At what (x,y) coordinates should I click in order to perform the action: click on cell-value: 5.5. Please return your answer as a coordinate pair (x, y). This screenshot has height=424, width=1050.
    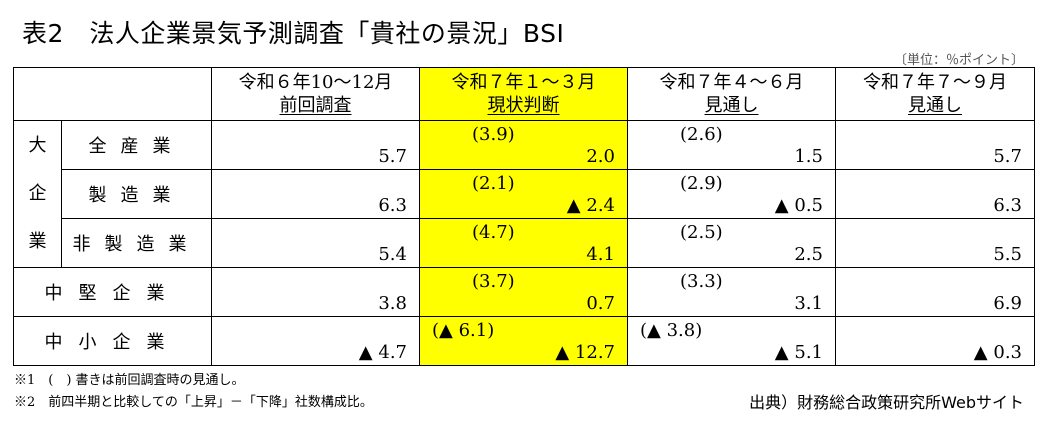
    Looking at the image, I should click on (1007, 254).